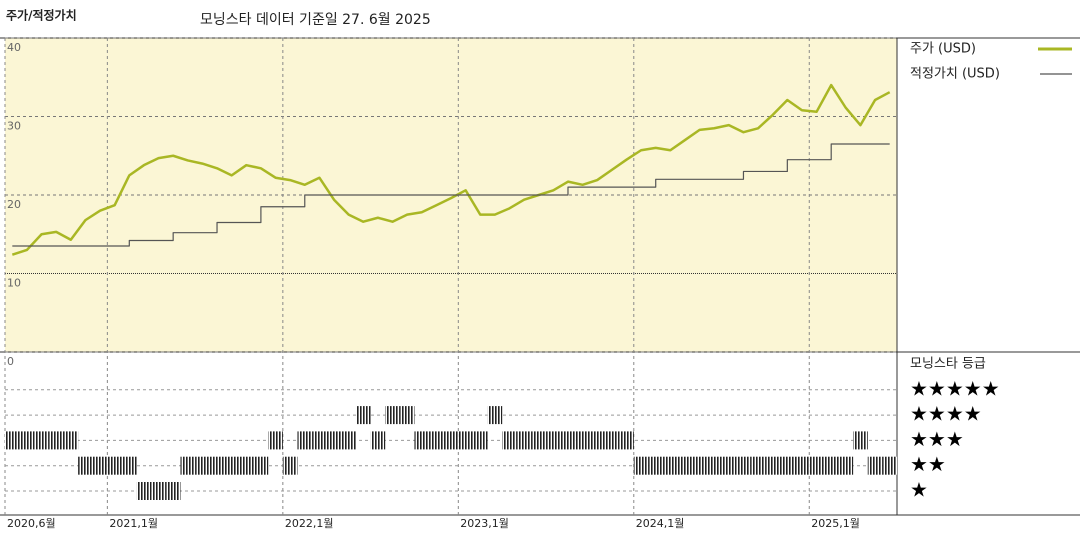 The image size is (1080, 544). I want to click on x-tick-label: 2022,1월, so click(309, 523).